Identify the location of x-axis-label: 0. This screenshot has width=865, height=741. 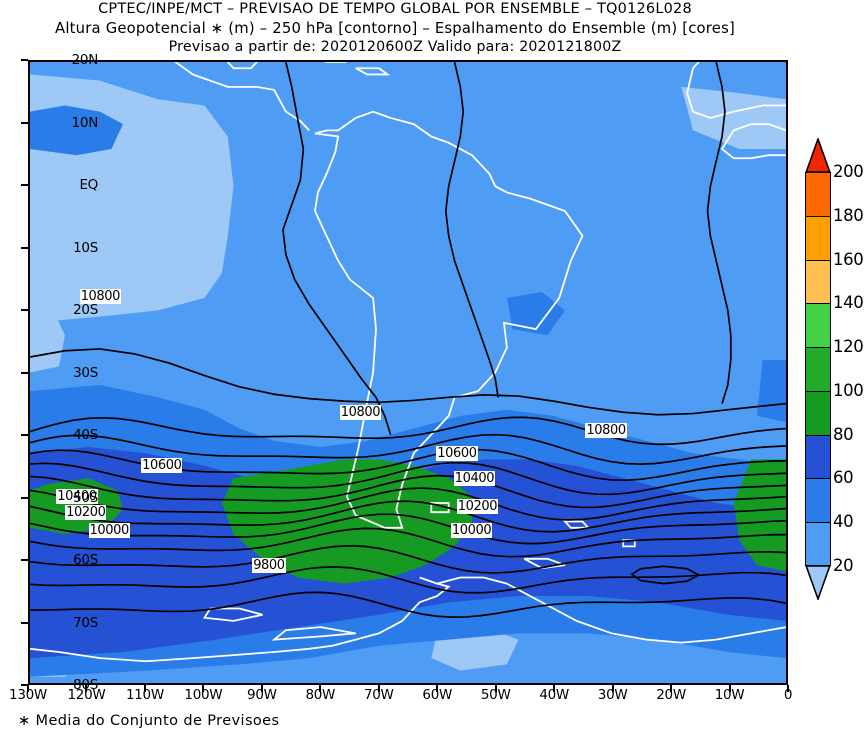
(788, 695).